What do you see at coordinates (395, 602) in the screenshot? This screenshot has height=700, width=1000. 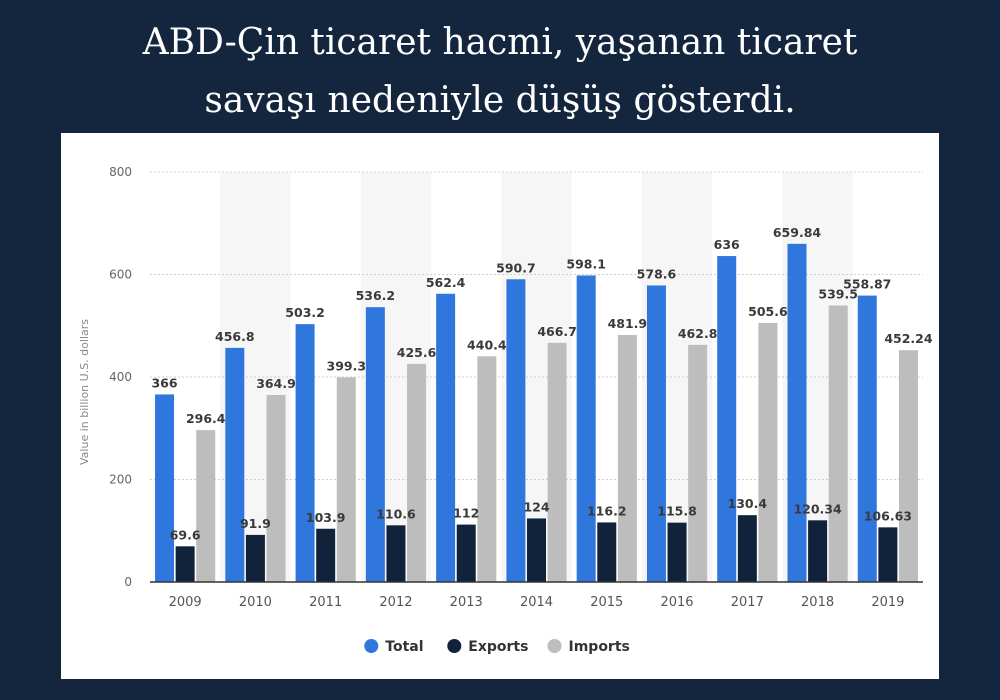 I see `x-tick-label: 2012` at bounding box center [395, 602].